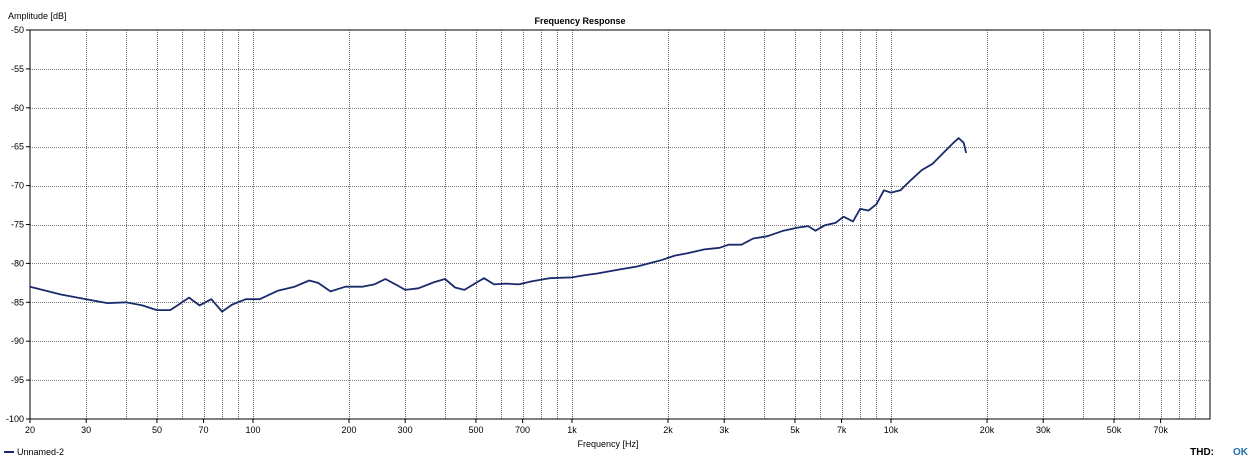  What do you see at coordinates (37, 16) in the screenshot?
I see `y-axis-label: Amplitude [dB]` at bounding box center [37, 16].